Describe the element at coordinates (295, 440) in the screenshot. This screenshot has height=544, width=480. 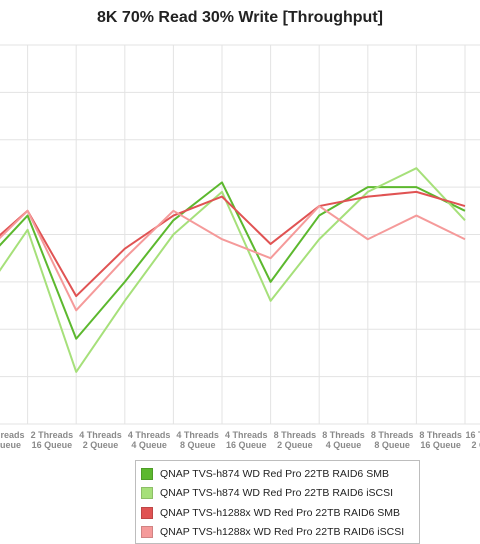
I see `x-tick-label: 8 Threads 2 Queue` at that location.